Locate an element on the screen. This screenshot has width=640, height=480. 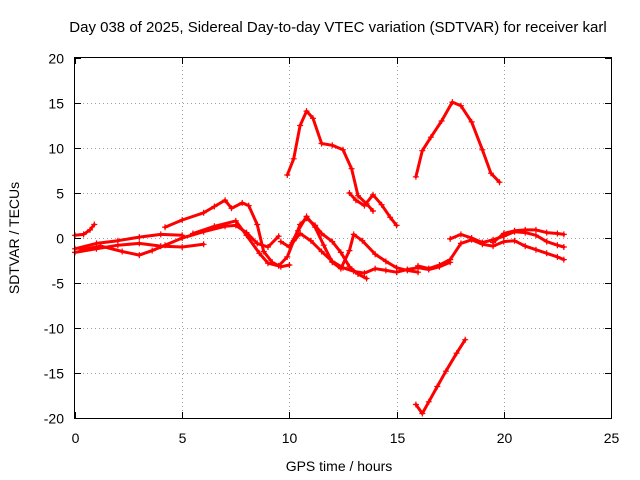
y-tick-labels: -20 -15 -10 -5 0 5 10 15 20 is located at coordinates (54, 239).